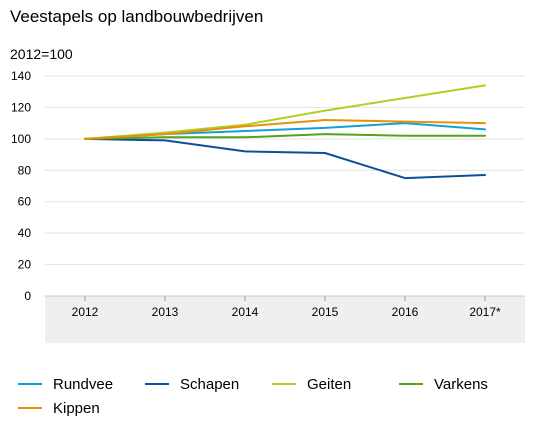 The image size is (535, 434). Describe the element at coordinates (41, 54) in the screenshot. I see `chart-subtitle: 2012=100` at that location.